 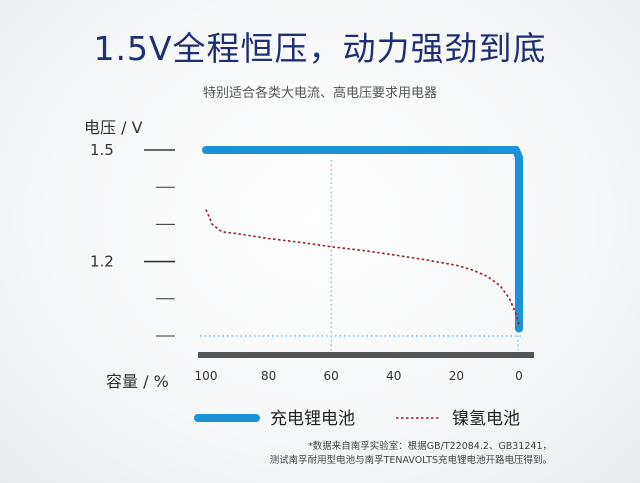 I want to click on x-tick-label-40: 40, so click(x=393, y=376).